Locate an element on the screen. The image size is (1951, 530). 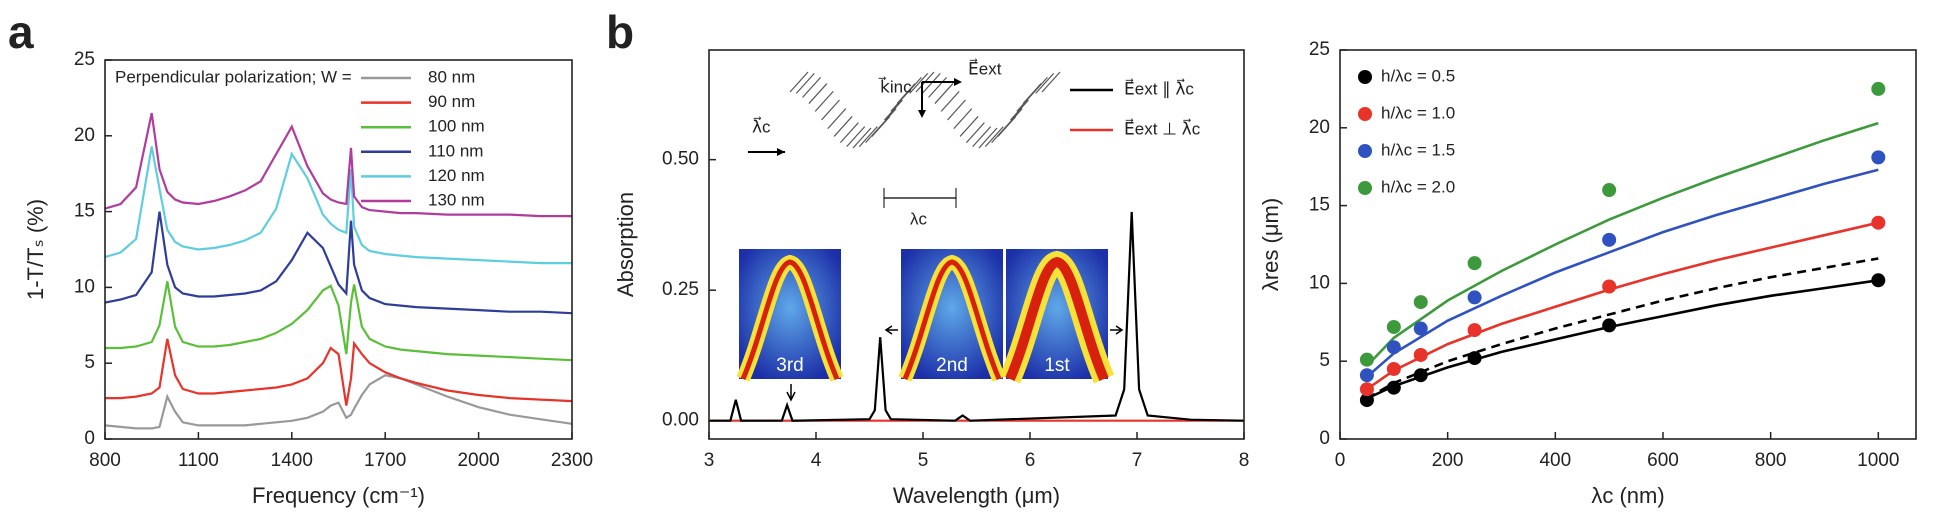
y-axis-title: 1-T/Tₛ (%) is located at coordinates (35, 249).